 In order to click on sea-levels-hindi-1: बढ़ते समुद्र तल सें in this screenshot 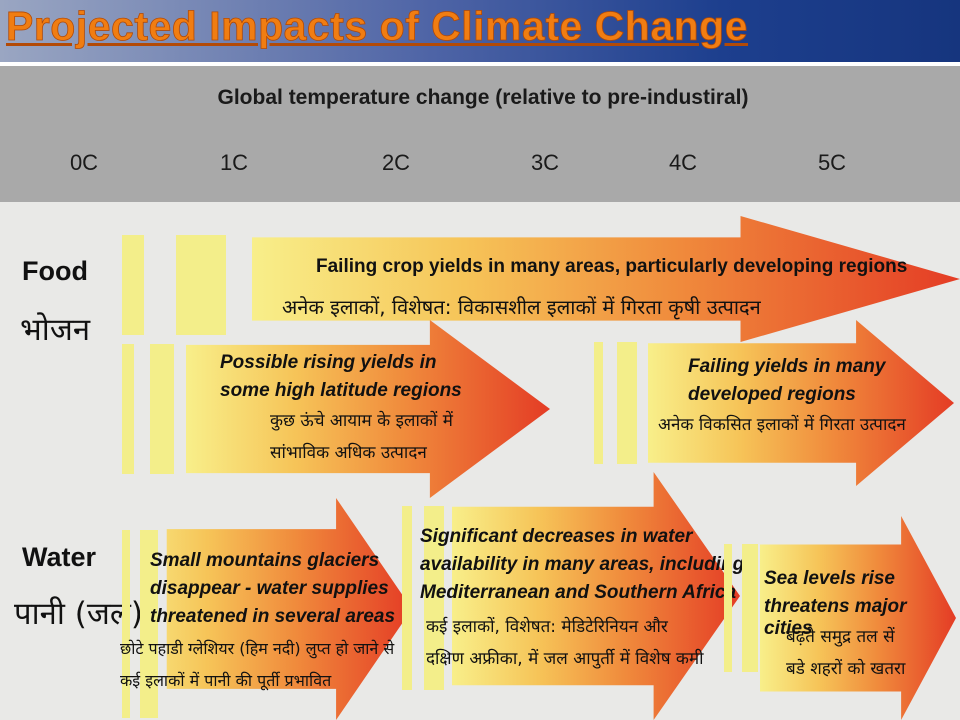, I will do `click(840, 637)`.